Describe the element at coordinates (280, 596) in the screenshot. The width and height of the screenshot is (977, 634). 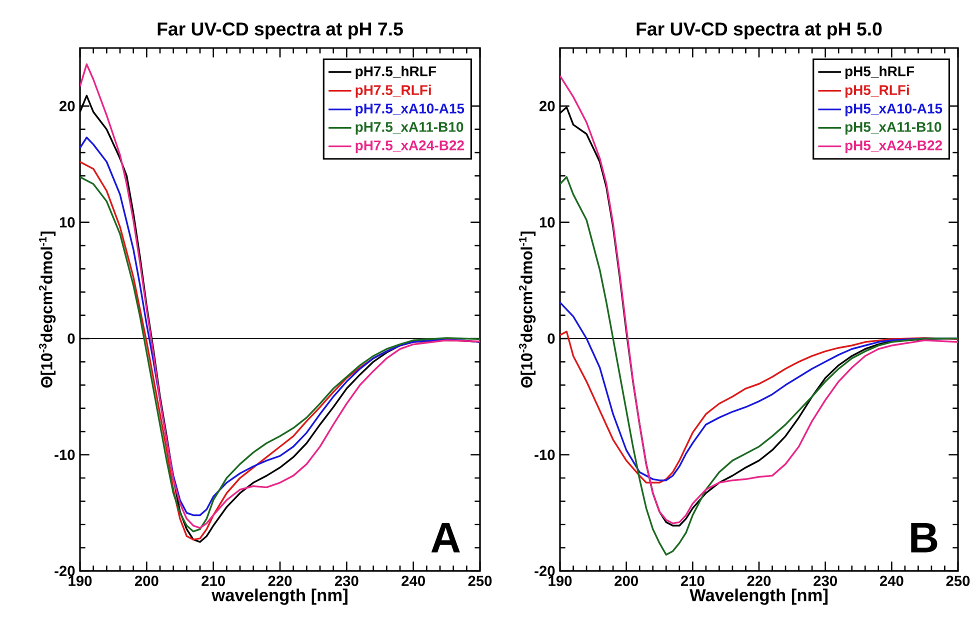
I see `x-axis-title: wavelength [nm]` at that location.